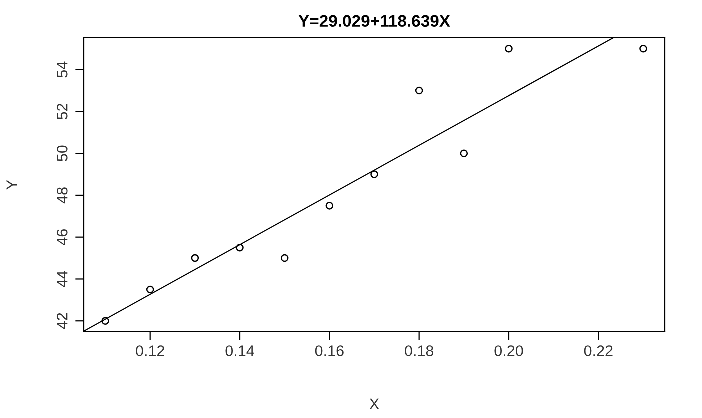 This screenshot has width=702, height=418. What do you see at coordinates (62, 112) in the screenshot?
I see `y-tick-label: 52` at bounding box center [62, 112].